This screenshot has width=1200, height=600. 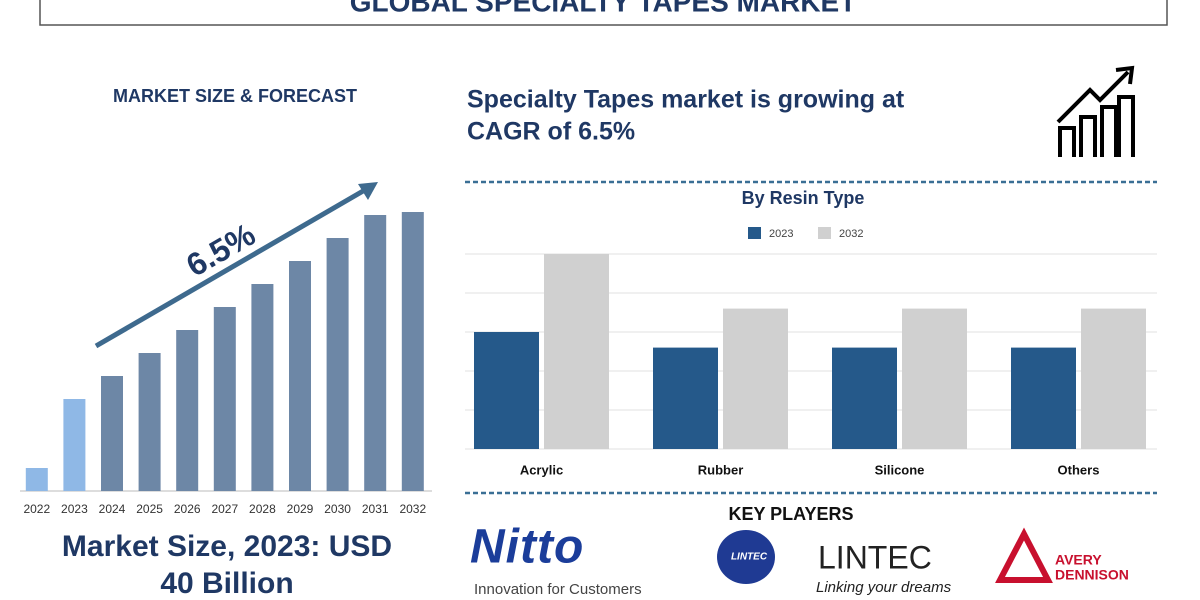 I want to click on x-tick-label: 2023, so click(x=74, y=509).